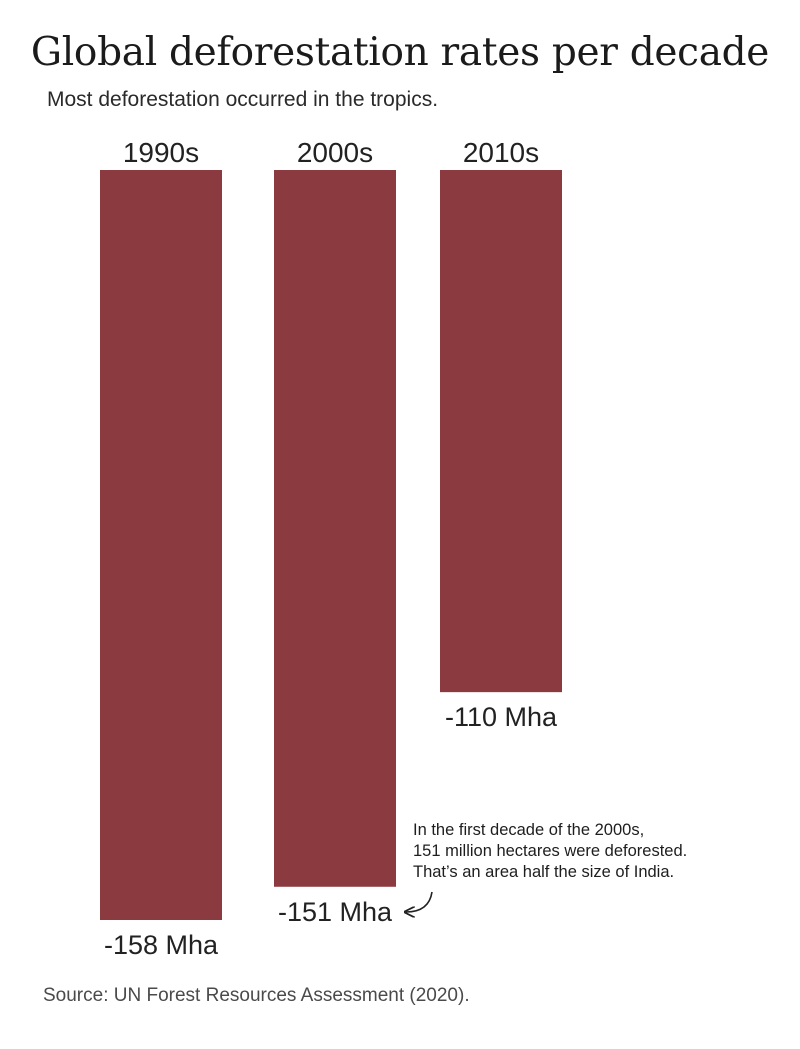 This screenshot has width=800, height=1049. Describe the element at coordinates (501, 431) in the screenshot. I see `bar-2010s` at that location.